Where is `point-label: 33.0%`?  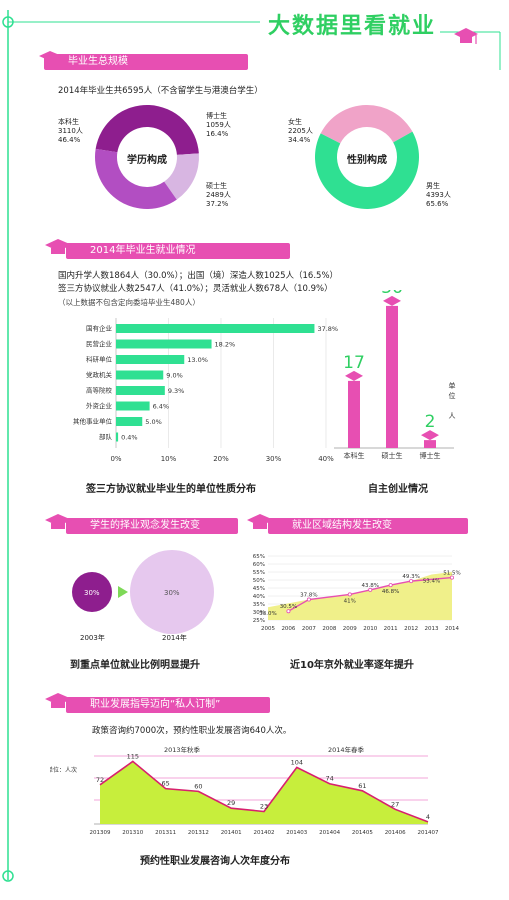 point-label: 33.0% is located at coordinates (267, 614).